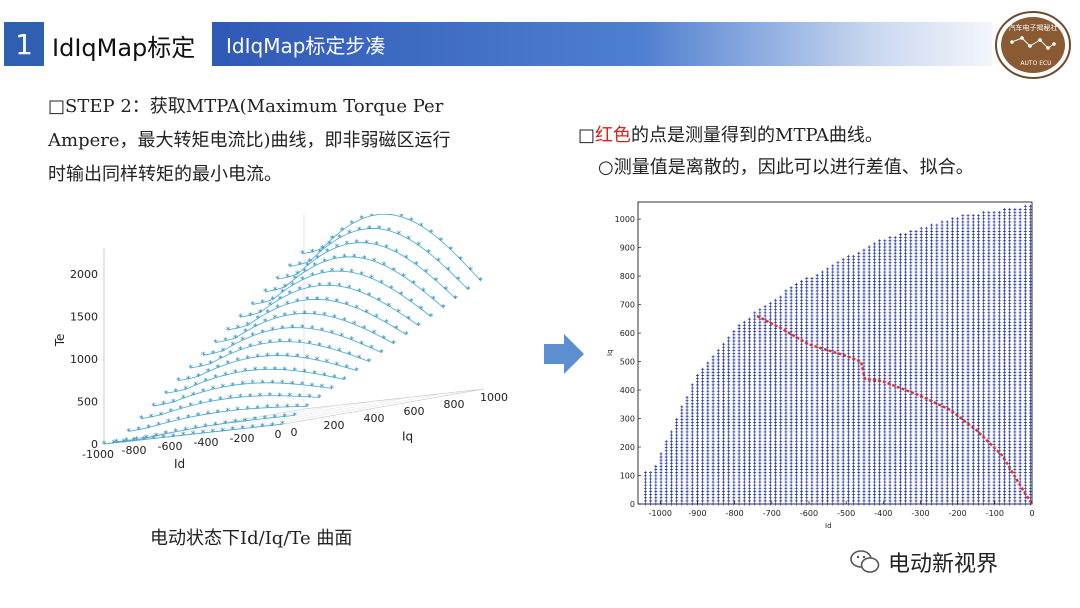 This screenshot has width=1080, height=608. I want to click on x-tick-label: 0, so click(1031, 513).